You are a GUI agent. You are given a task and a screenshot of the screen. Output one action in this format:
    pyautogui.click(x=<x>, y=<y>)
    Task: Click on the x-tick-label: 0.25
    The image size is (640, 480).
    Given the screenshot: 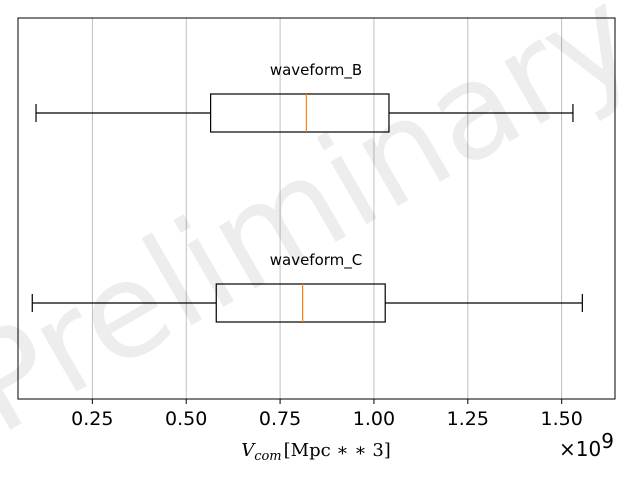 What is the action you would take?
    pyautogui.click(x=92, y=419)
    